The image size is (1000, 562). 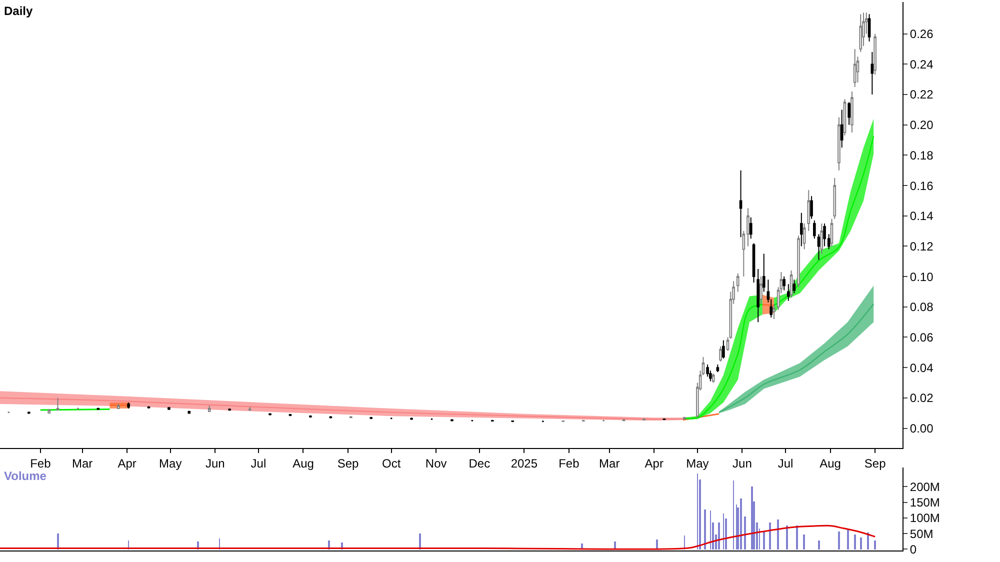 What do you see at coordinates (922, 64) in the screenshot?
I see `y-tick-label: 0.24` at bounding box center [922, 64].